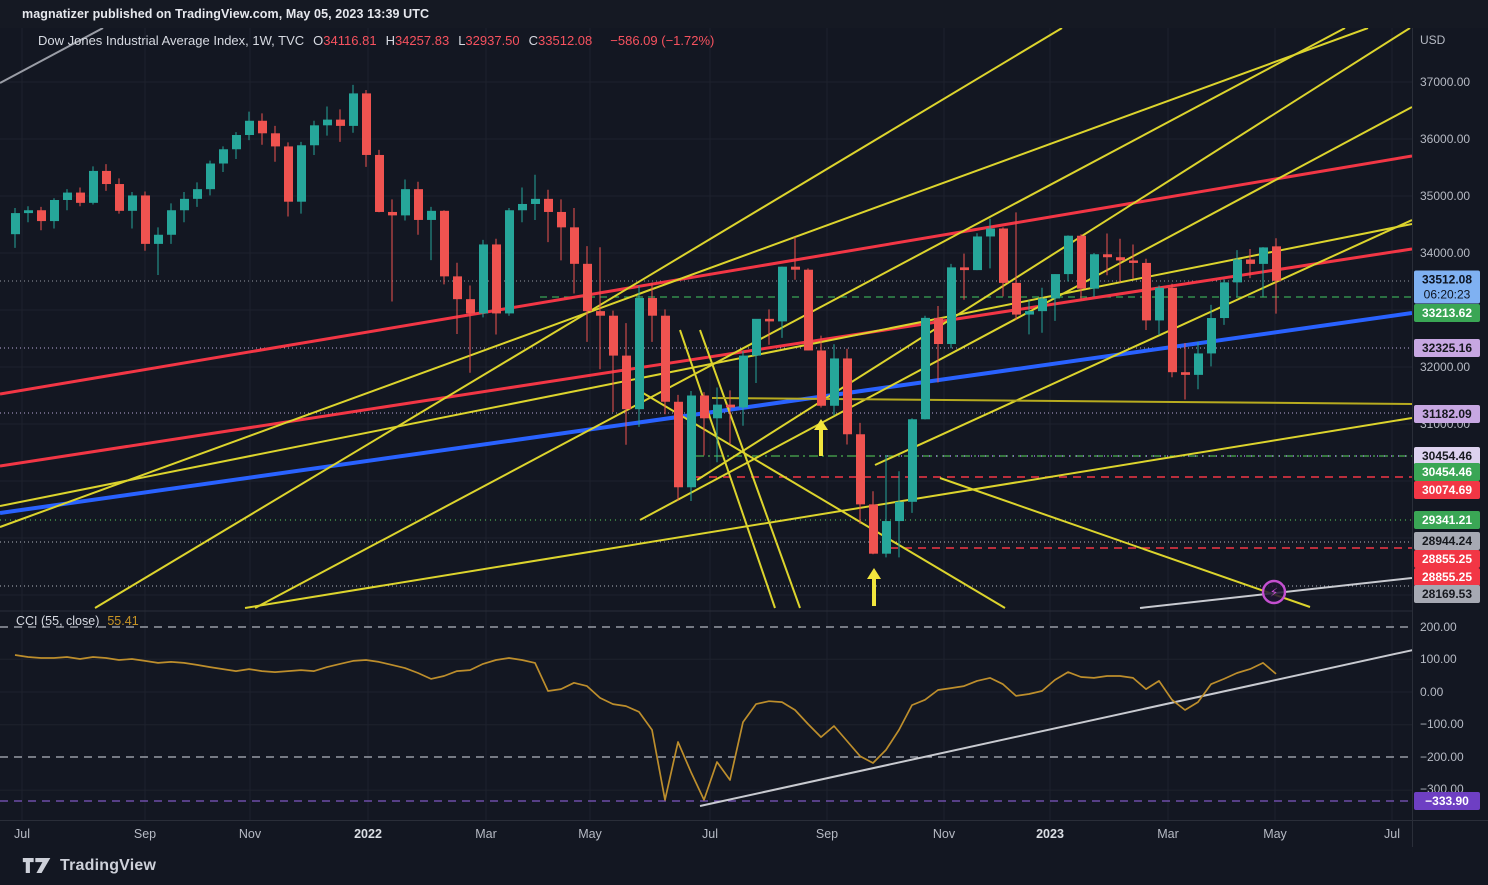 This screenshot has width=1488, height=885. Describe the element at coordinates (1274, 592) in the screenshot. I see `zap-circle-marker: ⚡` at that location.